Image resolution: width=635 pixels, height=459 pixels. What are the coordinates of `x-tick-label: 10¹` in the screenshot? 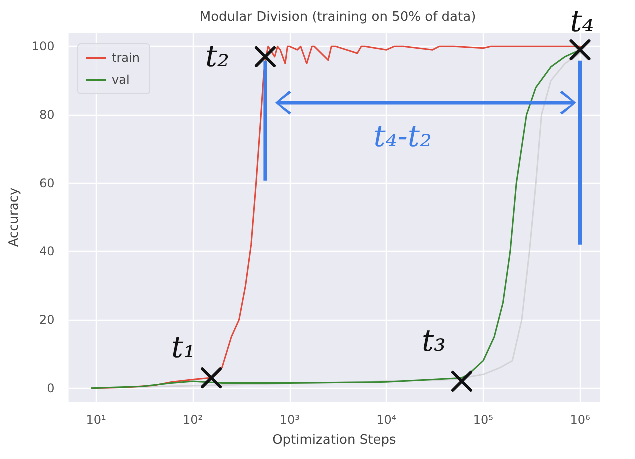 It's located at (96, 420).